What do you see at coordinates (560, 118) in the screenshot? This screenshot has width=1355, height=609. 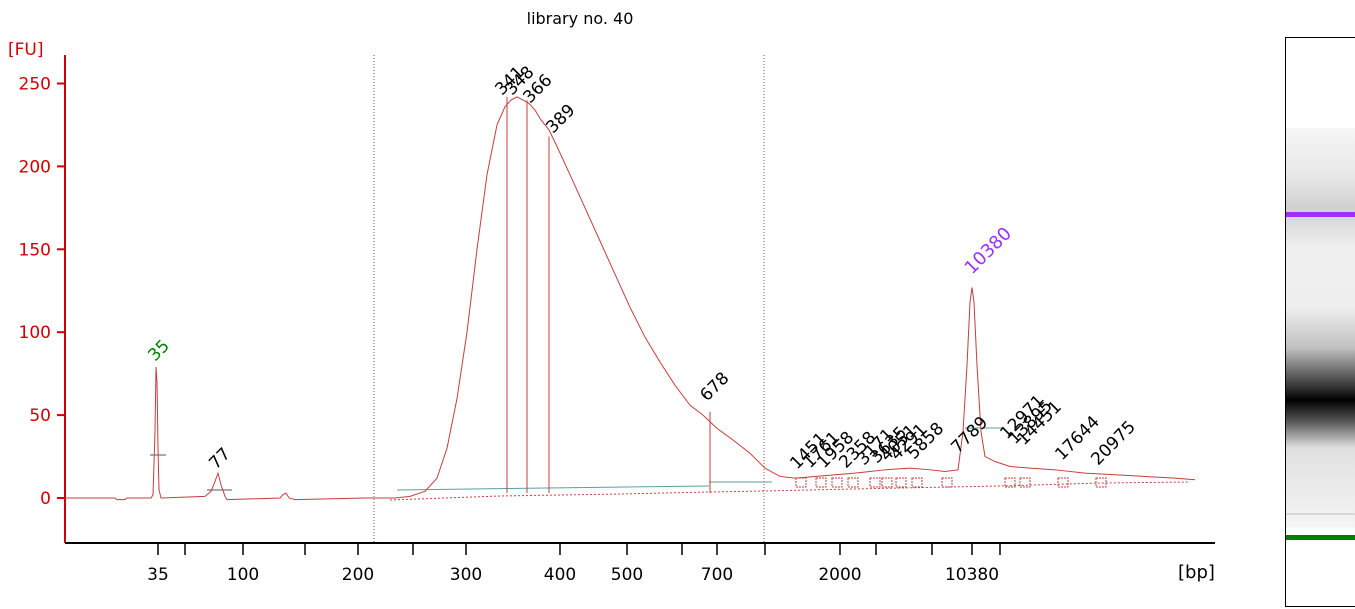 I see `peak-label: 389` at bounding box center [560, 118].